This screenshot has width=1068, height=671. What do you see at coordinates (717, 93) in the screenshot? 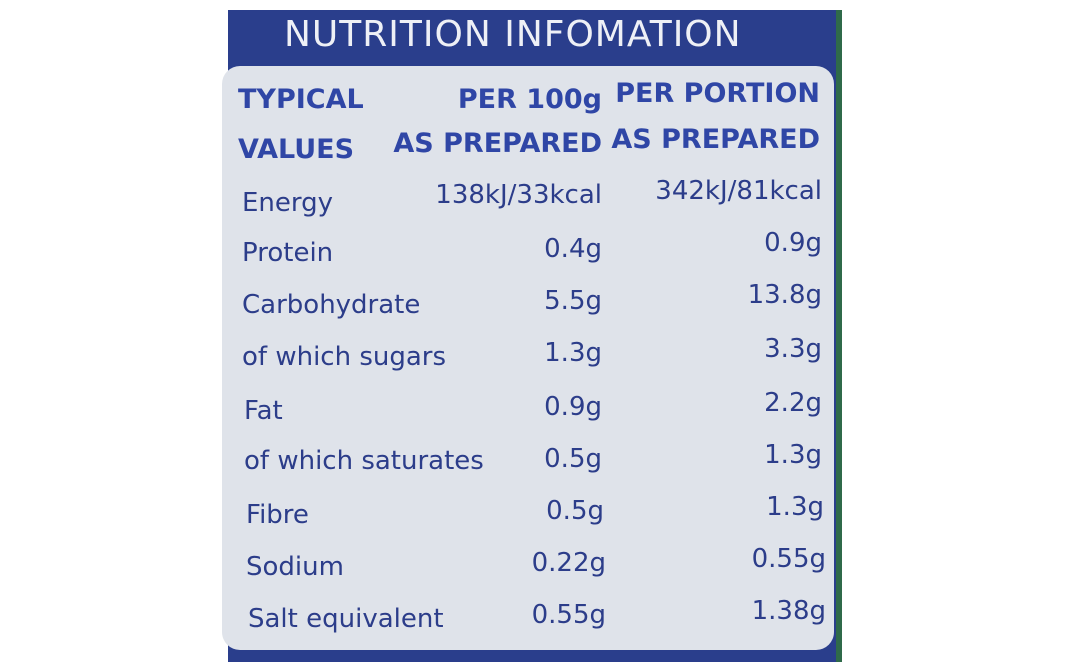
I see `header-per-portion: PER PORTION` at bounding box center [717, 93].